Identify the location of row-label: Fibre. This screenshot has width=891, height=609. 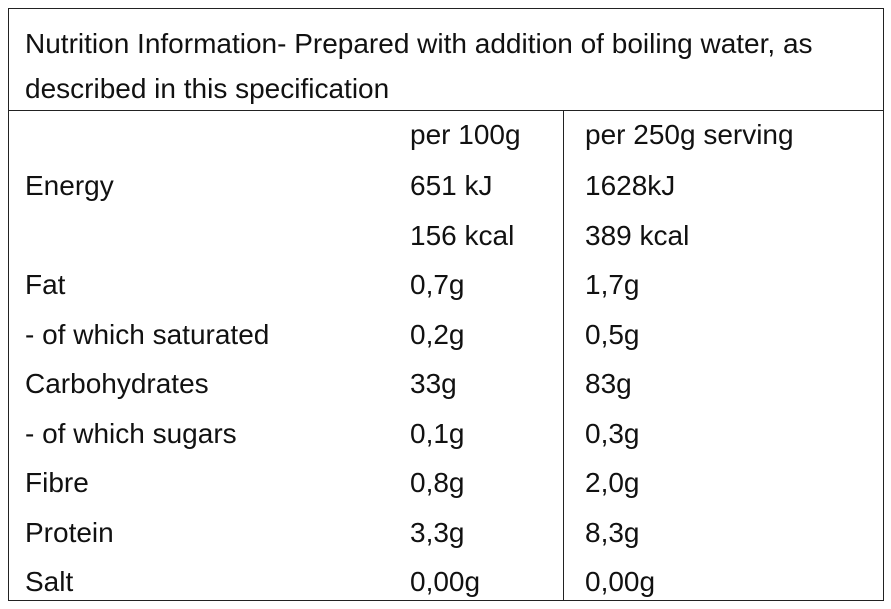
(57, 482).